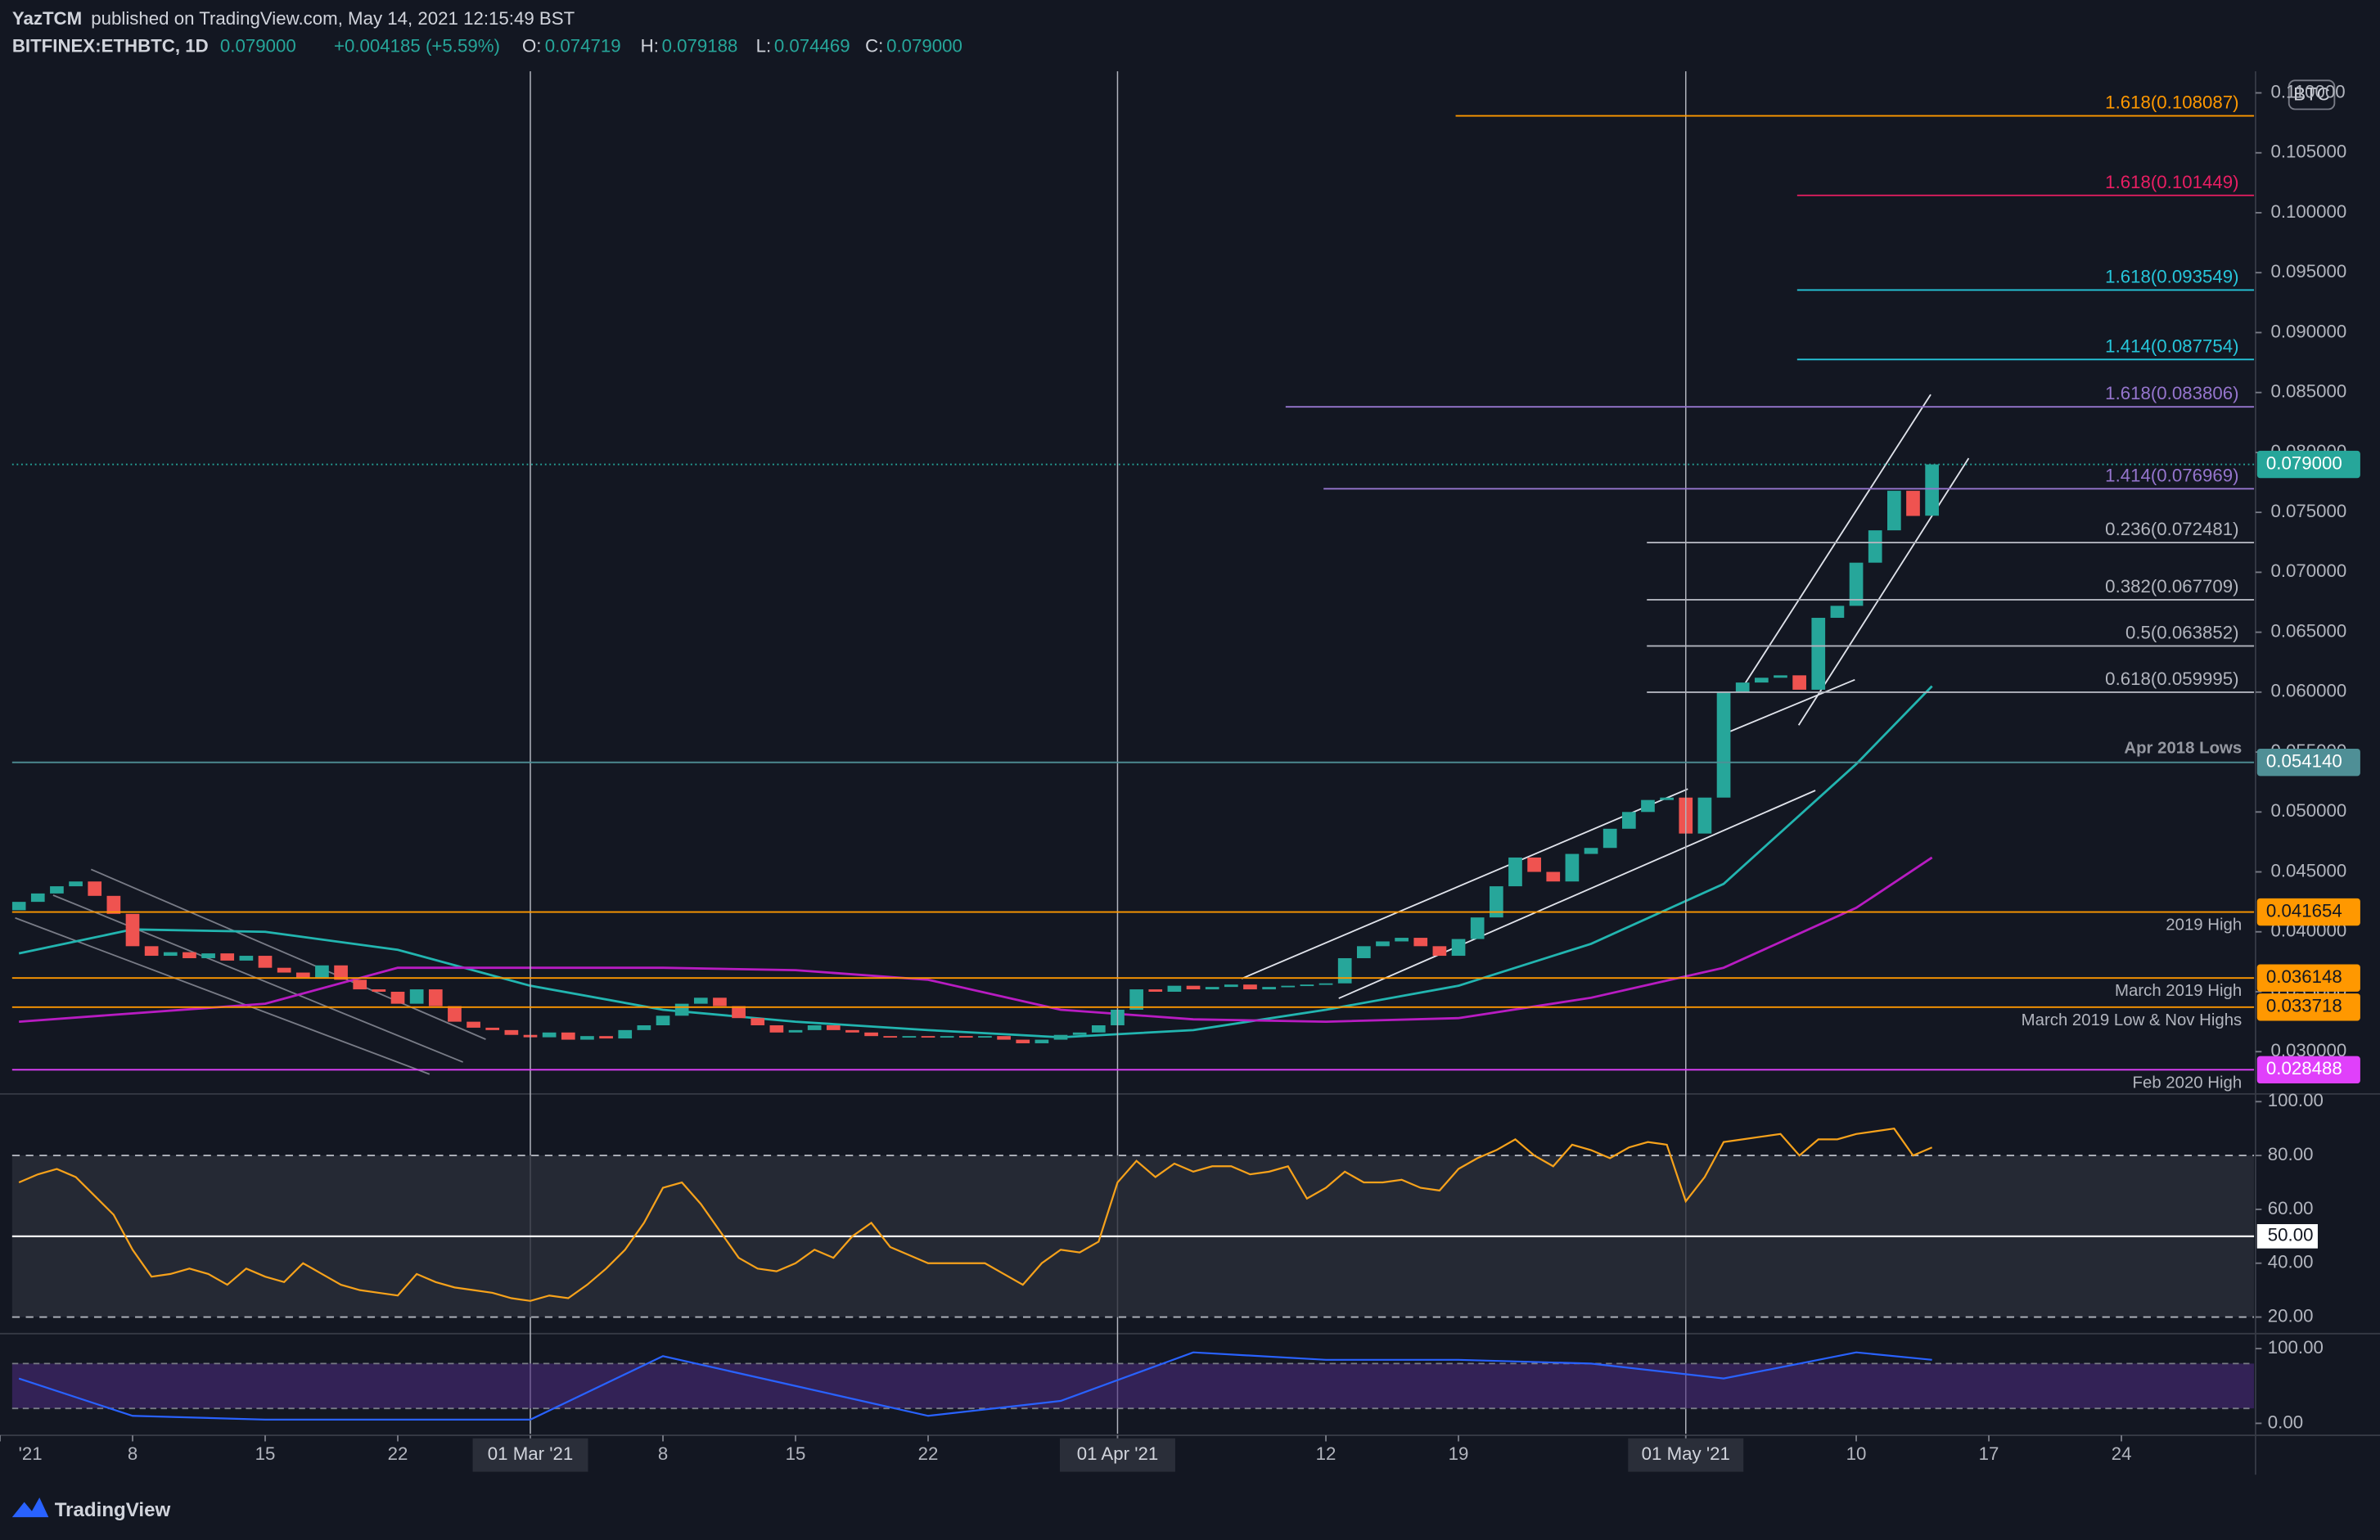 Image resolution: width=2380 pixels, height=1540 pixels. What do you see at coordinates (976, 1215) in the screenshot?
I see `rsi-line` at bounding box center [976, 1215].